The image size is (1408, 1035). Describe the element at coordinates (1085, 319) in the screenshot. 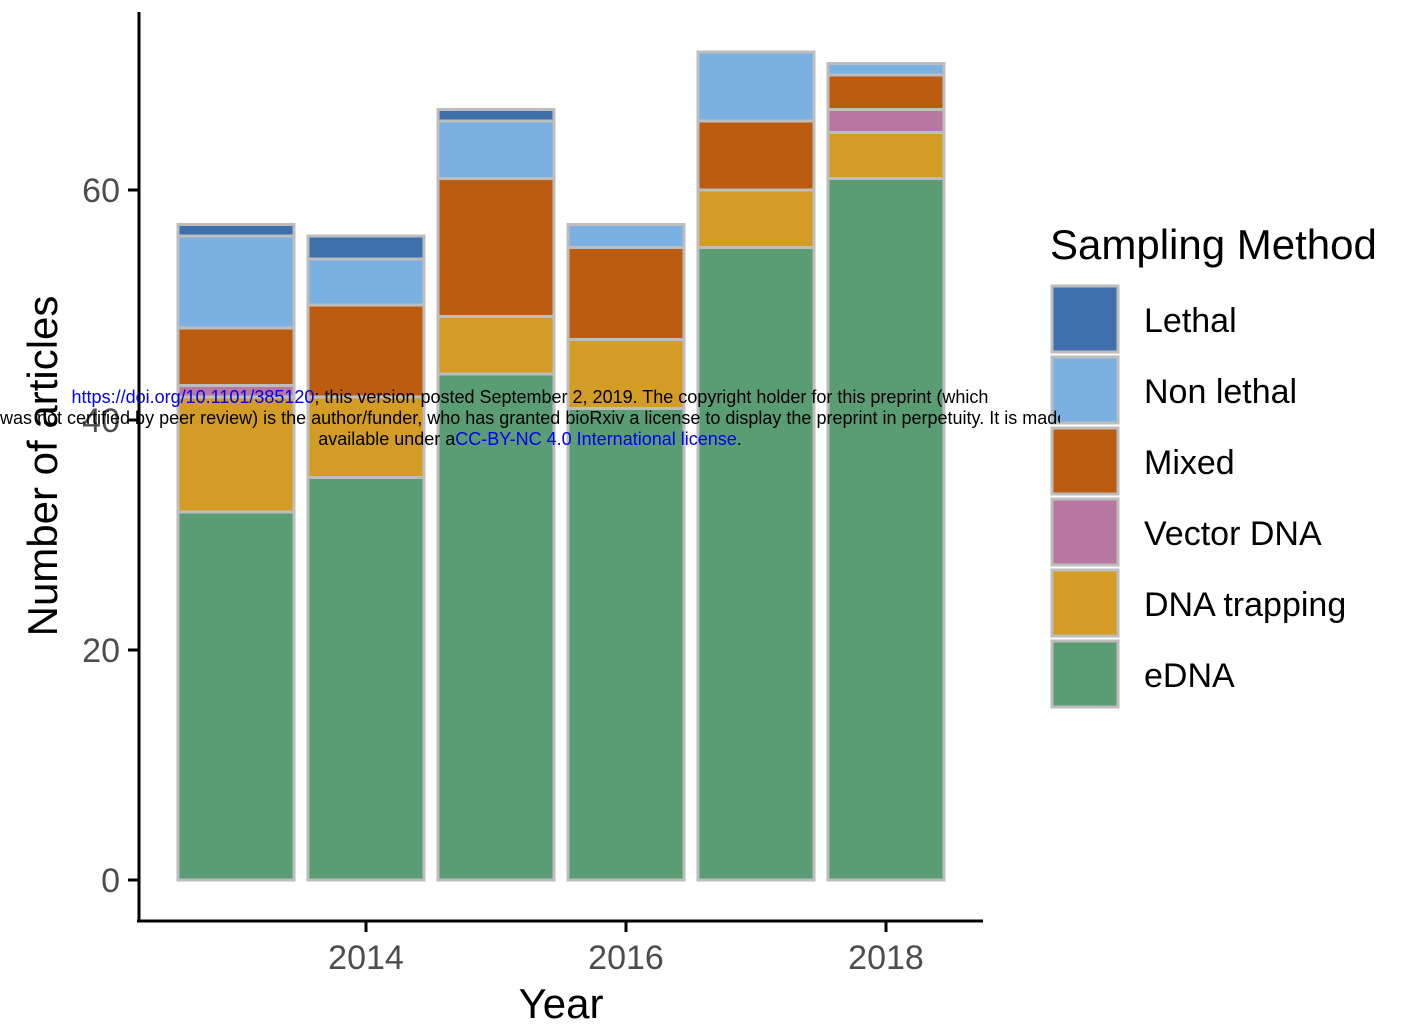

I see `legend-key-lethal` at that location.